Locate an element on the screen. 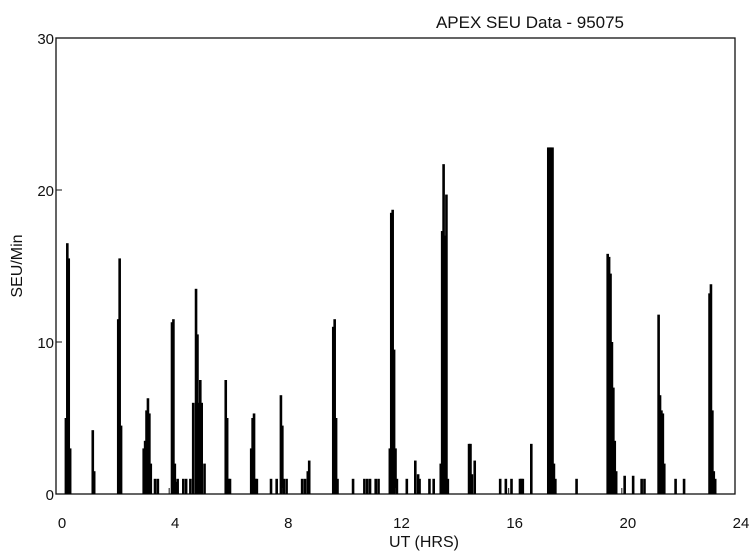  x-tick-label: 8 is located at coordinates (288, 523).